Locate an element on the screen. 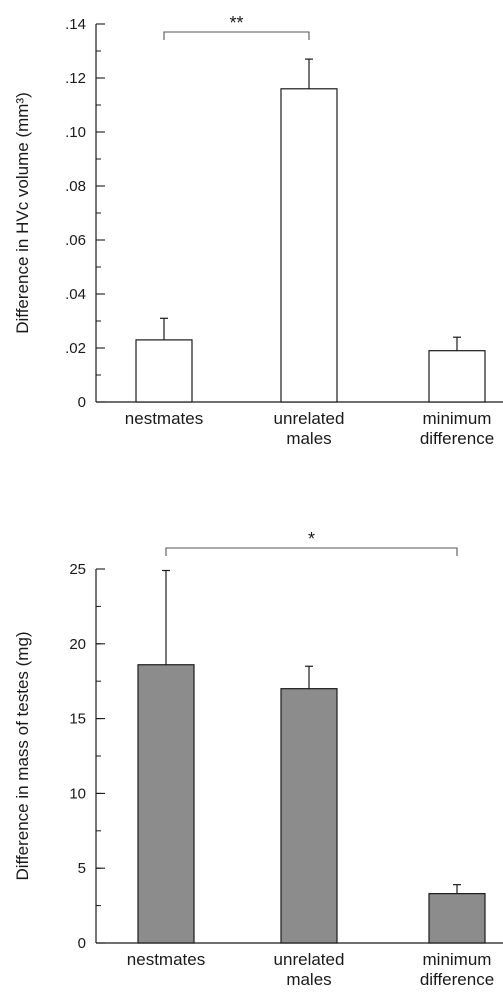 The height and width of the screenshot is (994, 503). y-tick-label: .10 is located at coordinates (75, 132).